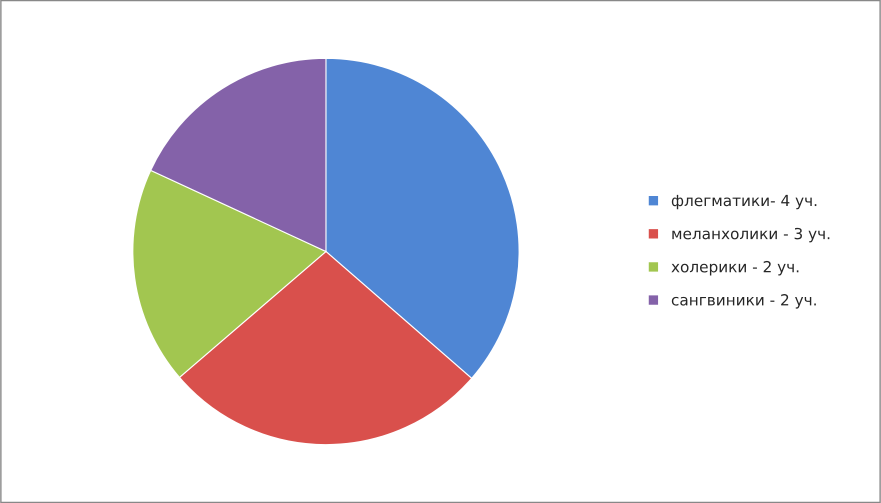 Image resolution: width=881 pixels, height=503 pixels. Describe the element at coordinates (744, 301) in the screenshot. I see `legend-label: сангвиники - 2 уч.` at that location.